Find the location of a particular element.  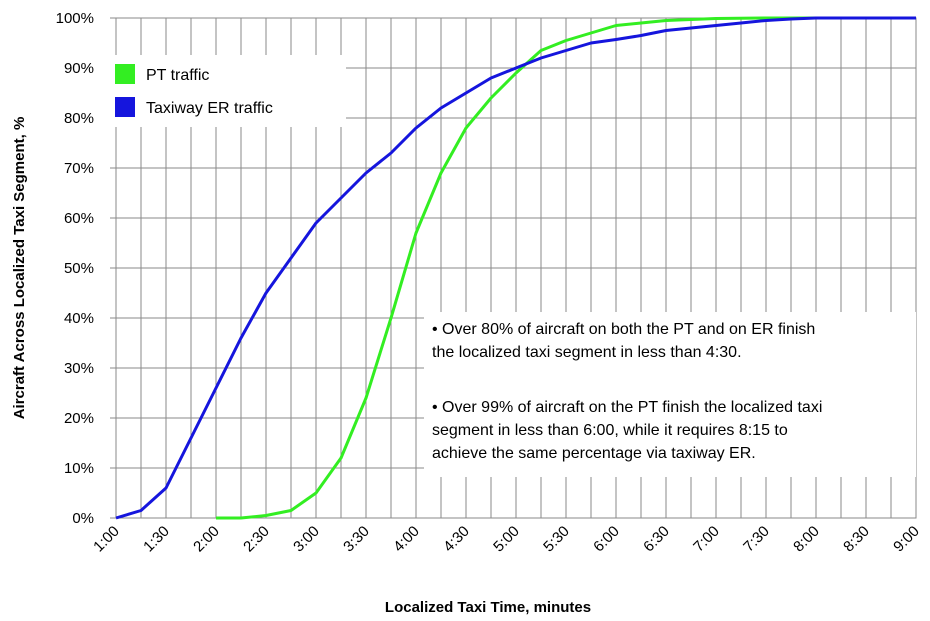

x-tick-label: 4:30 is located at coordinates (456, 539).